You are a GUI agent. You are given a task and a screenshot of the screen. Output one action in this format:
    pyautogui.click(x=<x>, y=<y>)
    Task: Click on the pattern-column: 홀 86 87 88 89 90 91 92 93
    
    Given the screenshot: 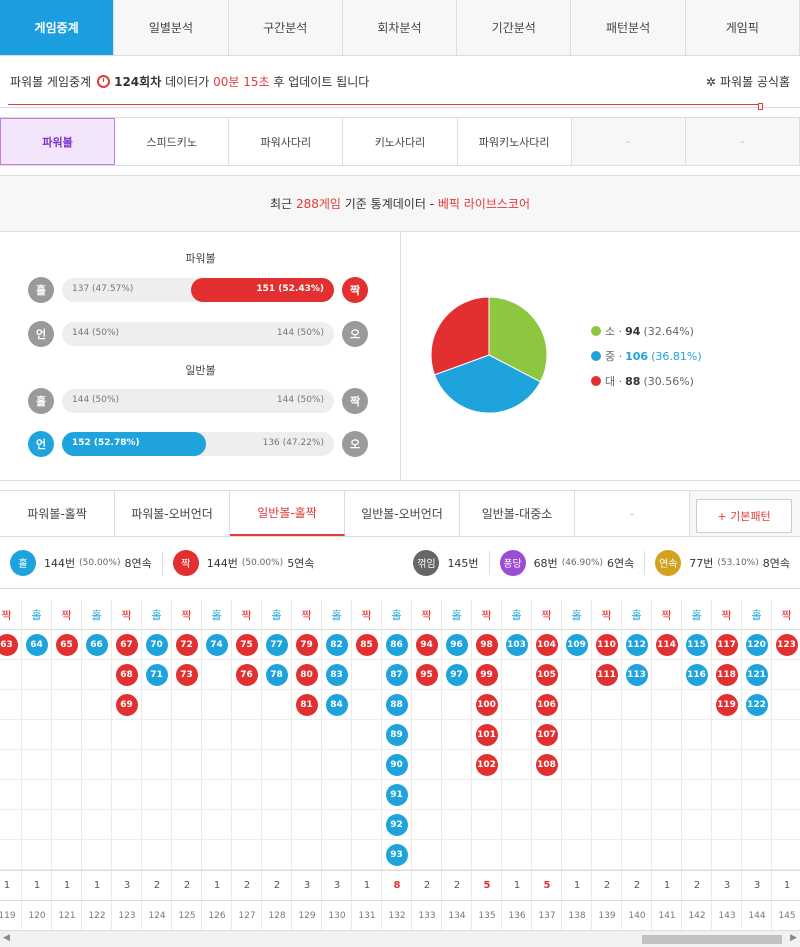 What is the action you would take?
    pyautogui.click(x=397, y=765)
    